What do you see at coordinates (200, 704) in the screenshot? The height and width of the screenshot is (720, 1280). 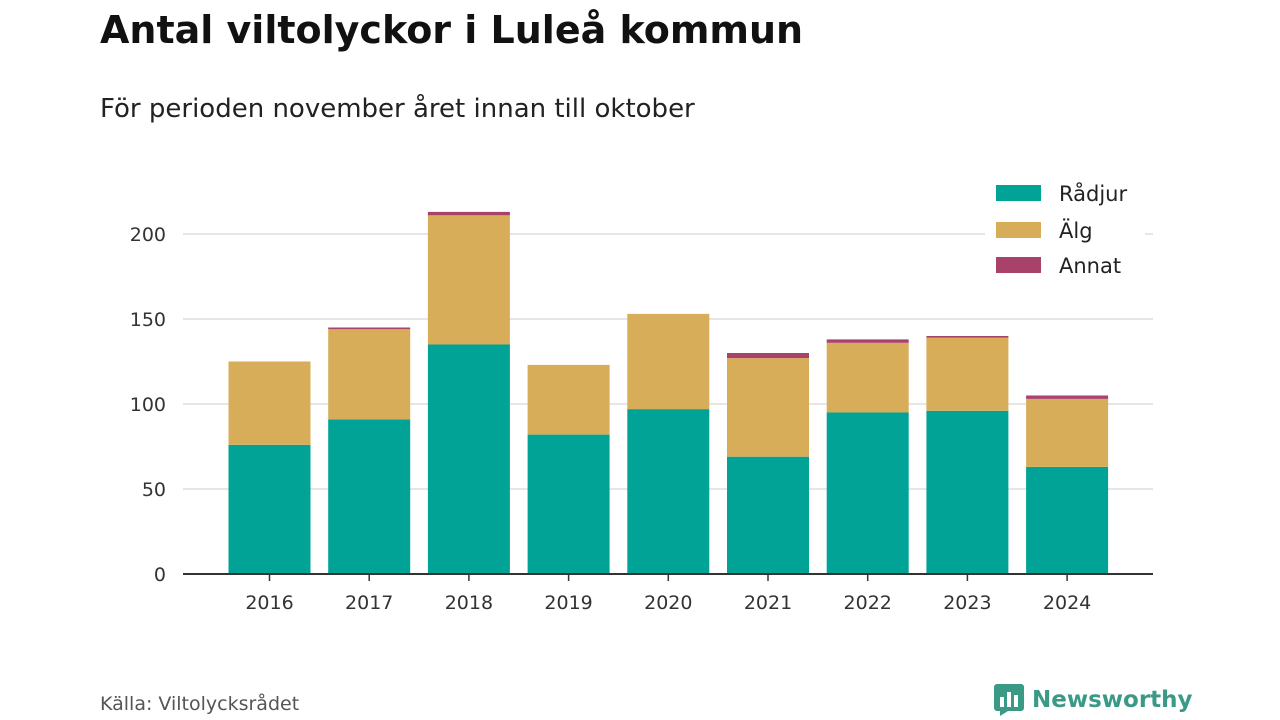 I see `source-note: Källa: Viltolycksrådet` at bounding box center [200, 704].